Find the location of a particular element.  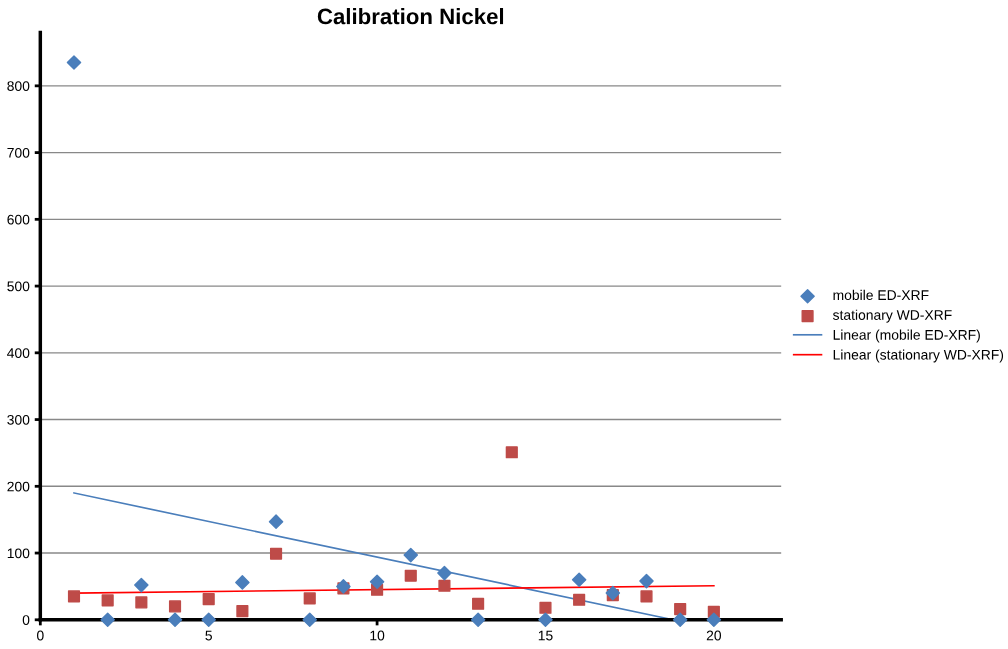

legend-label: Linear (mobile ED-XRF) is located at coordinates (906, 336).